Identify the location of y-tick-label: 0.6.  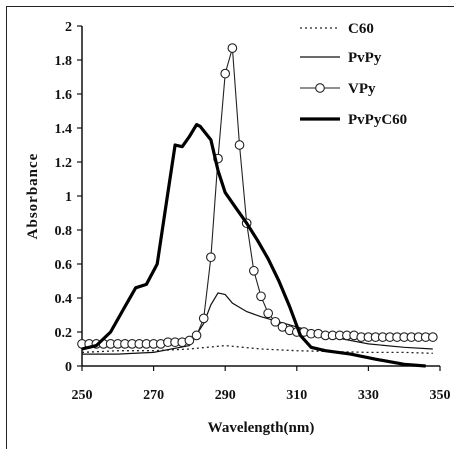
(64, 265).